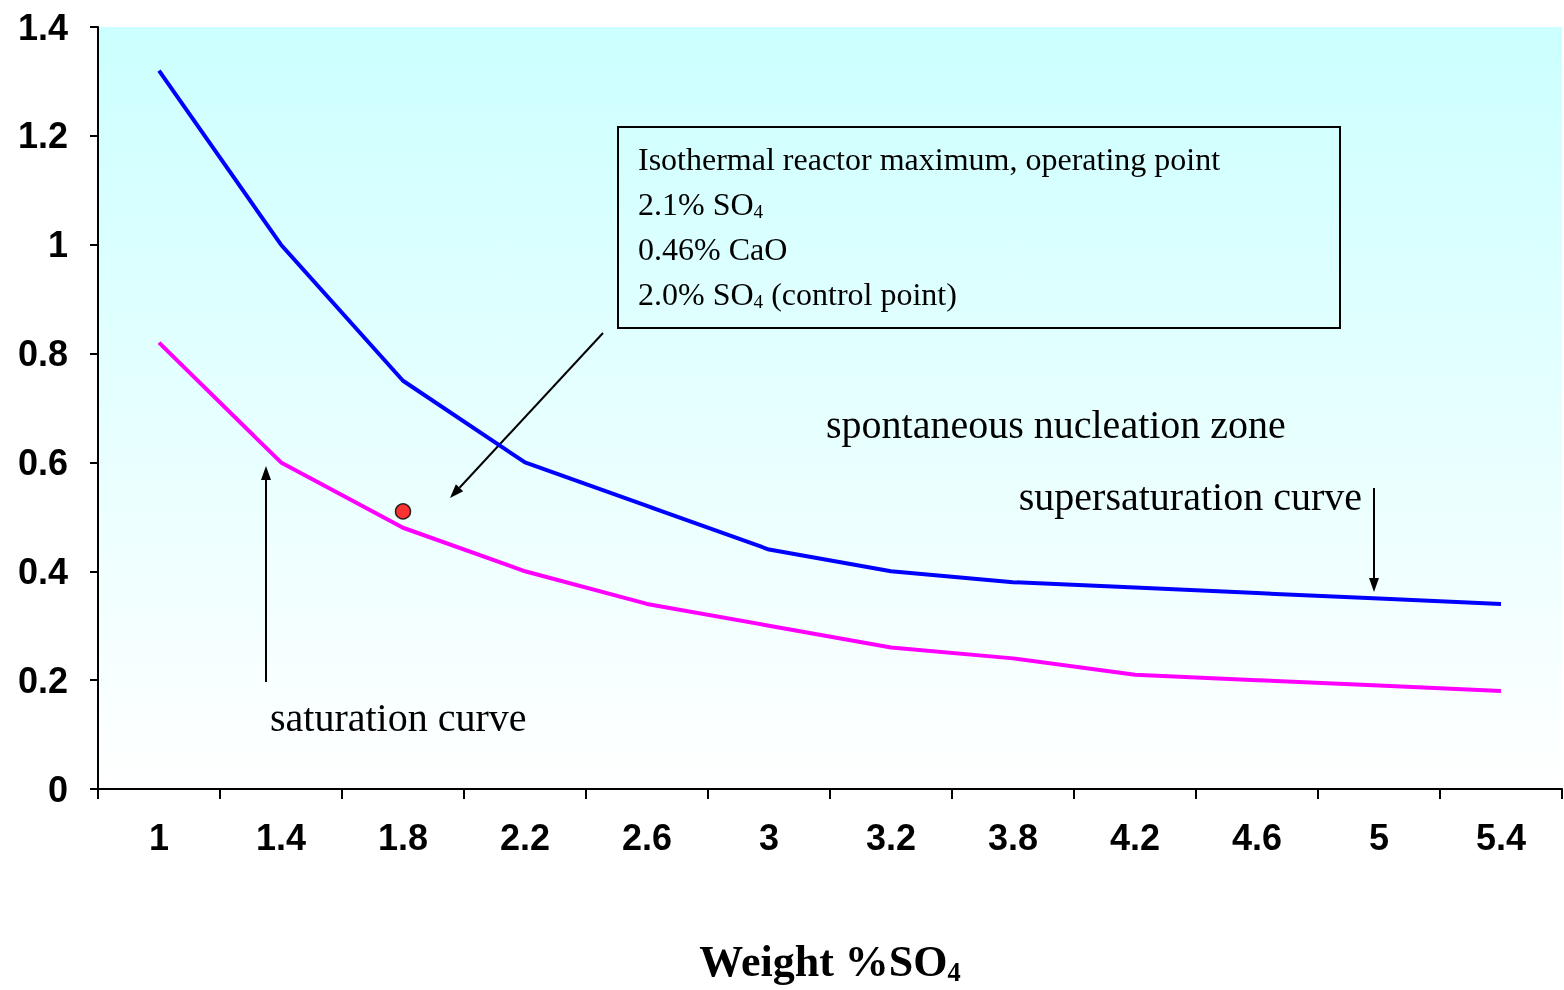 Image resolution: width=1564 pixels, height=990 pixels. Describe the element at coordinates (42, 680) in the screenshot. I see `y-tick-label: 0.2` at that location.